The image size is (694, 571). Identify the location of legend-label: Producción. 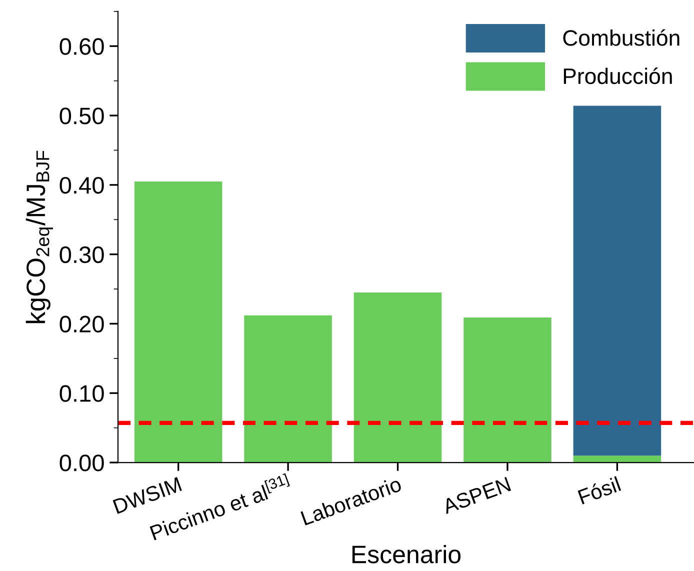
(618, 76).